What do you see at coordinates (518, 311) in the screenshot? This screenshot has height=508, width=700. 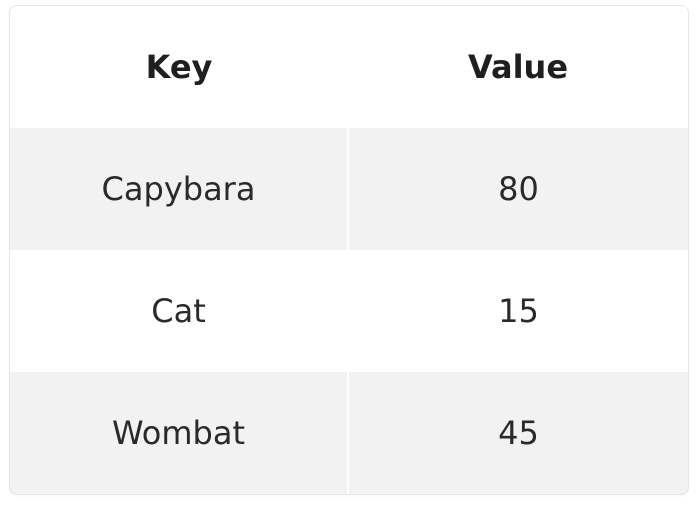 I see `value-cell: 15` at bounding box center [518, 311].